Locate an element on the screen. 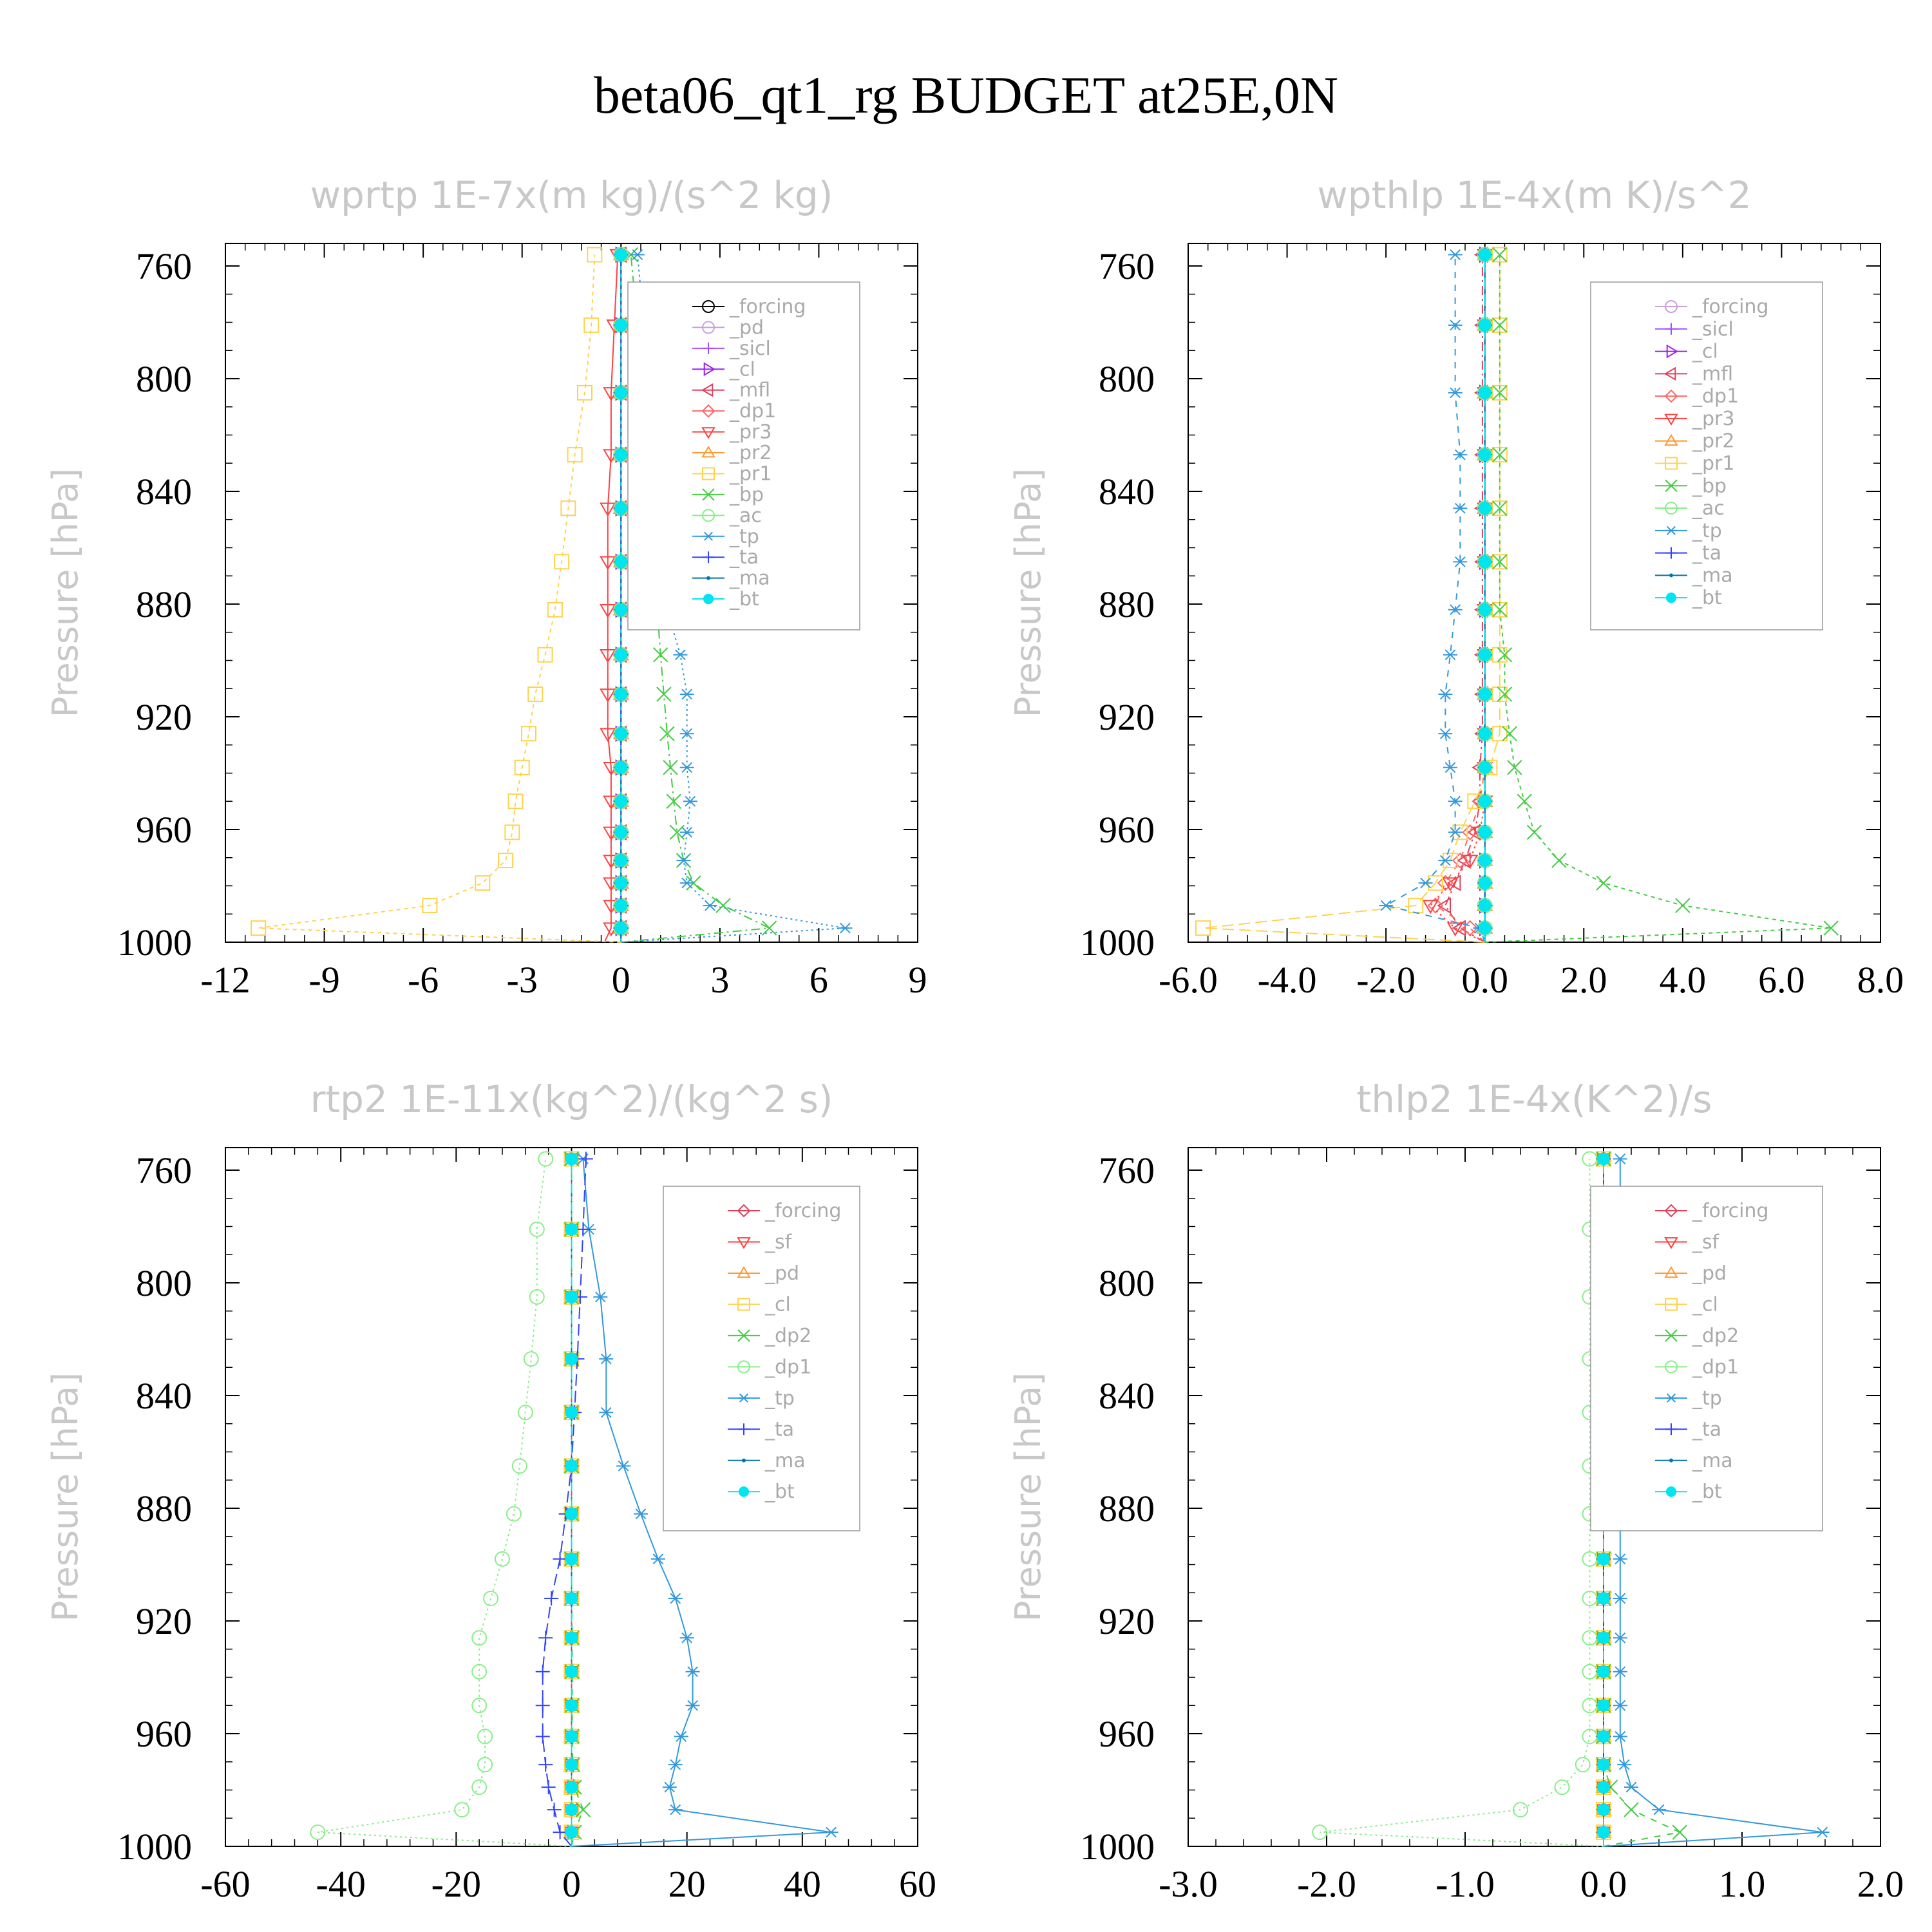 This screenshot has height=1932, width=1932. x-tick-label: 0 is located at coordinates (621, 980).